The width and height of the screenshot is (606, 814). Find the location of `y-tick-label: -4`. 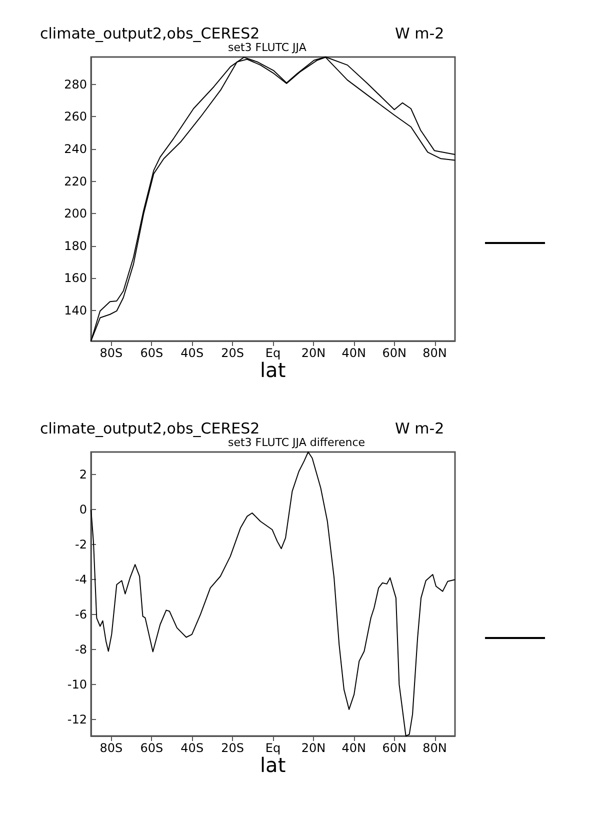

y-tick-label: -4 is located at coordinates (81, 579).